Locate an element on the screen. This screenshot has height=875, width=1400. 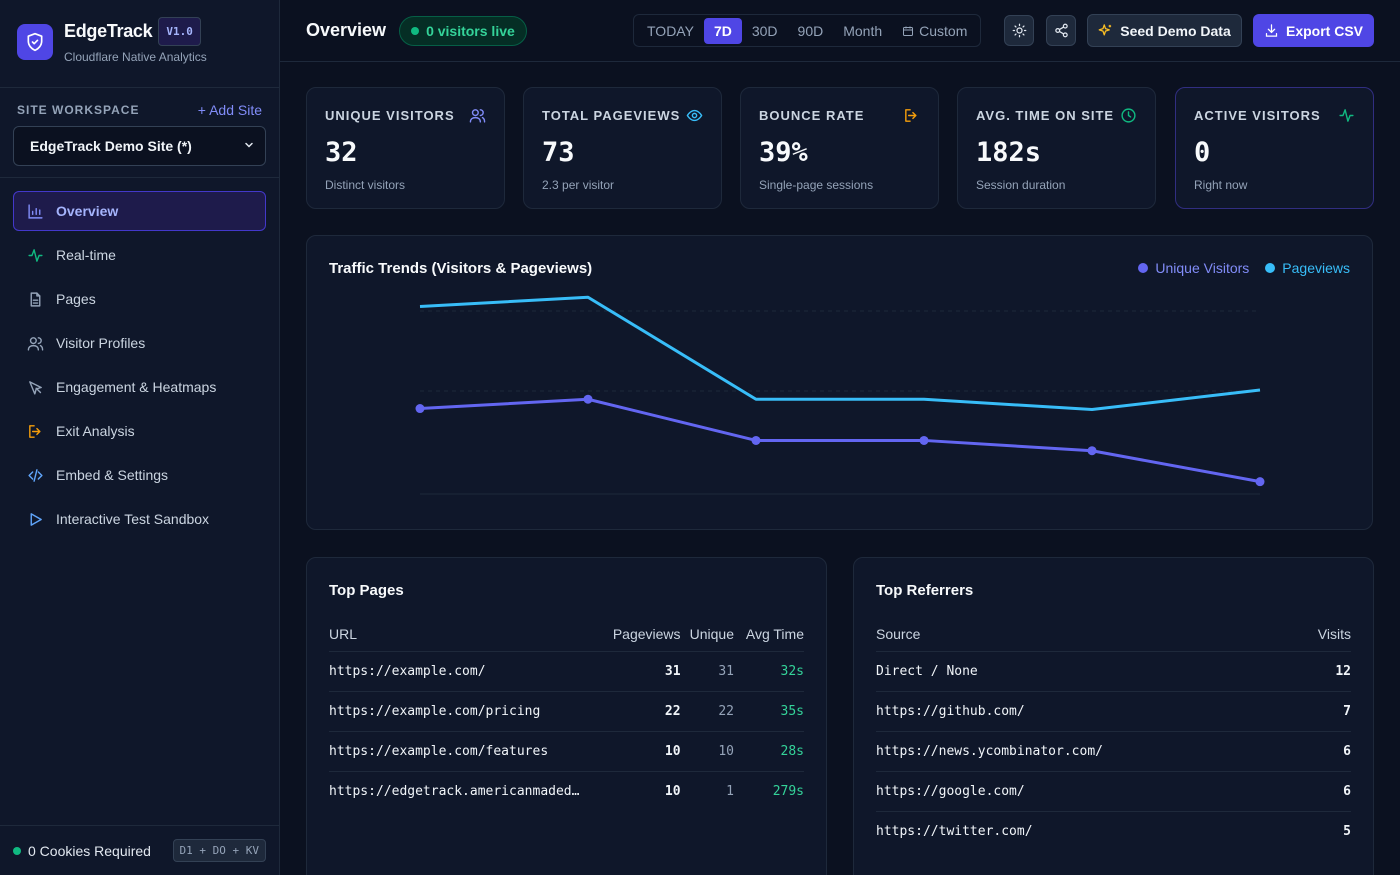
referrer-visits: 7 is located at coordinates (1320, 711).